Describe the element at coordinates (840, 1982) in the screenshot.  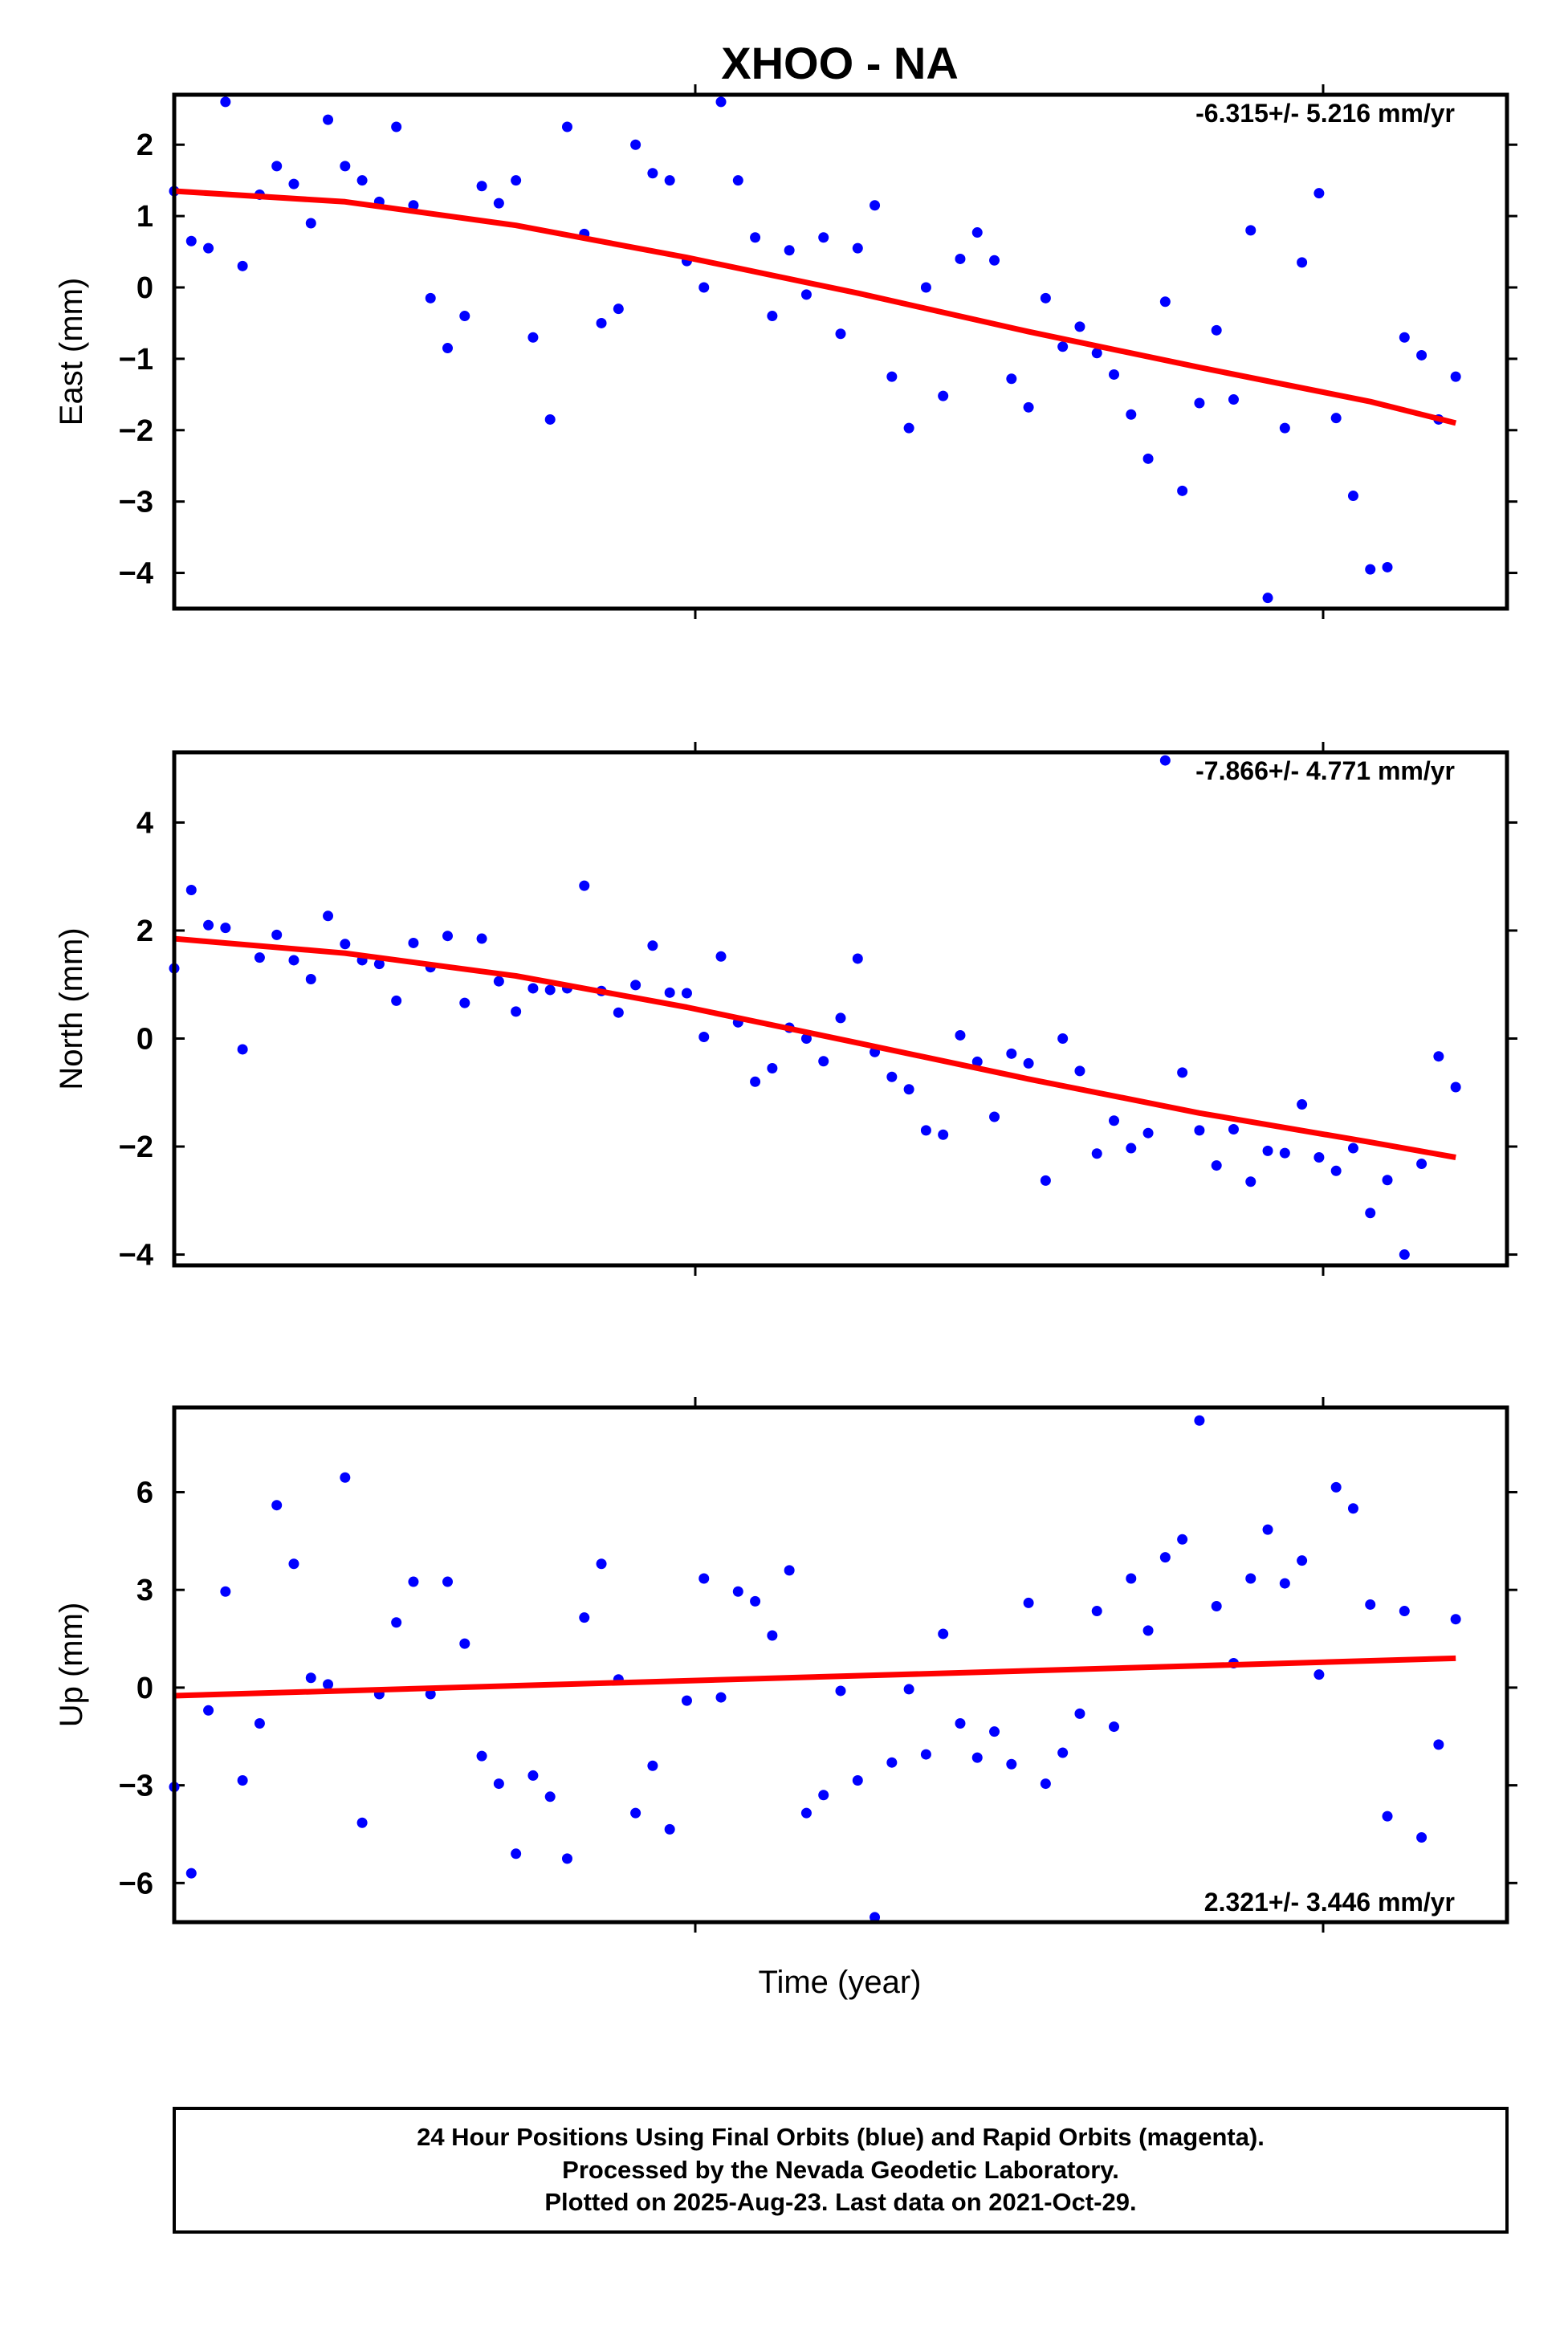
I see `x-axis-label: Time (year)` at that location.